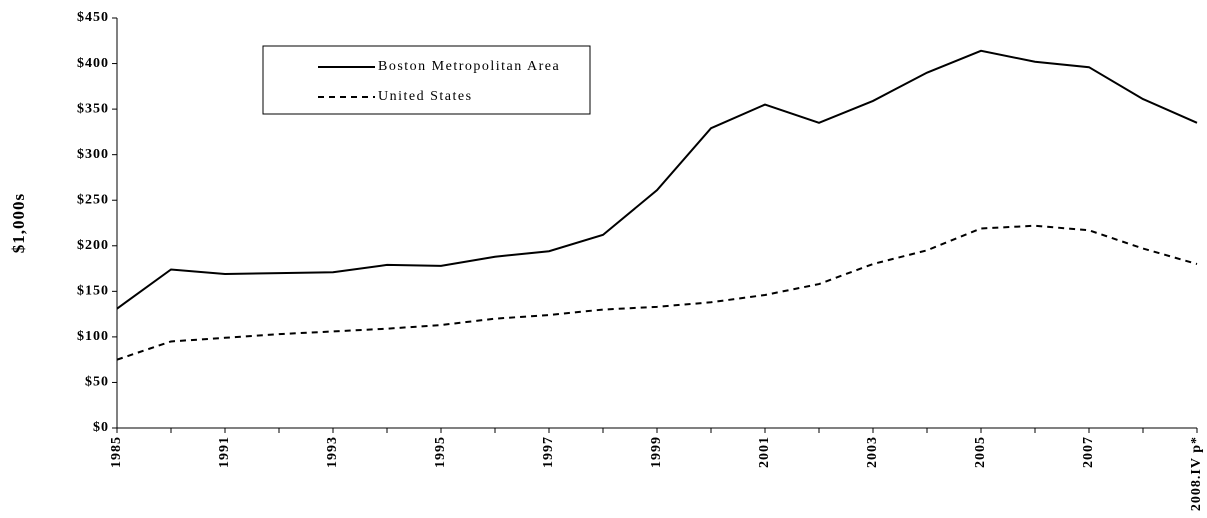  Describe the element at coordinates (93, 245) in the screenshot. I see `y-tick-label: $200` at that location.